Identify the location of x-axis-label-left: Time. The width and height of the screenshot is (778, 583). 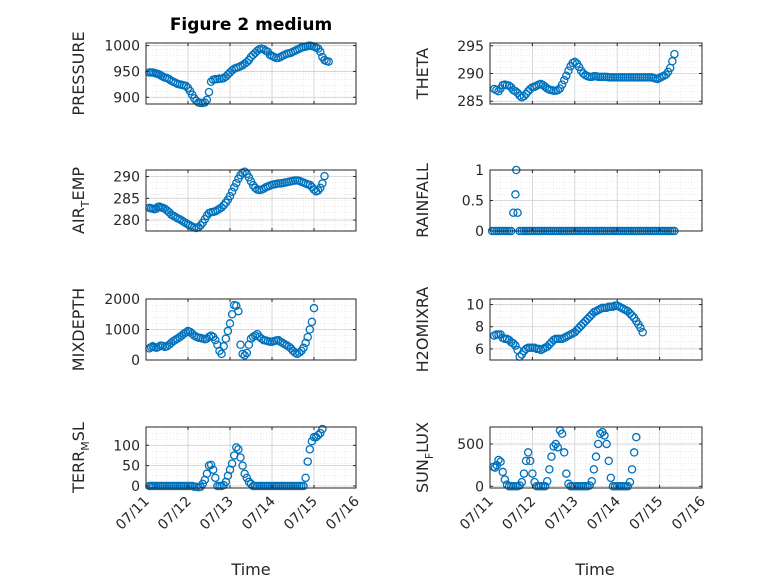
(250, 569).